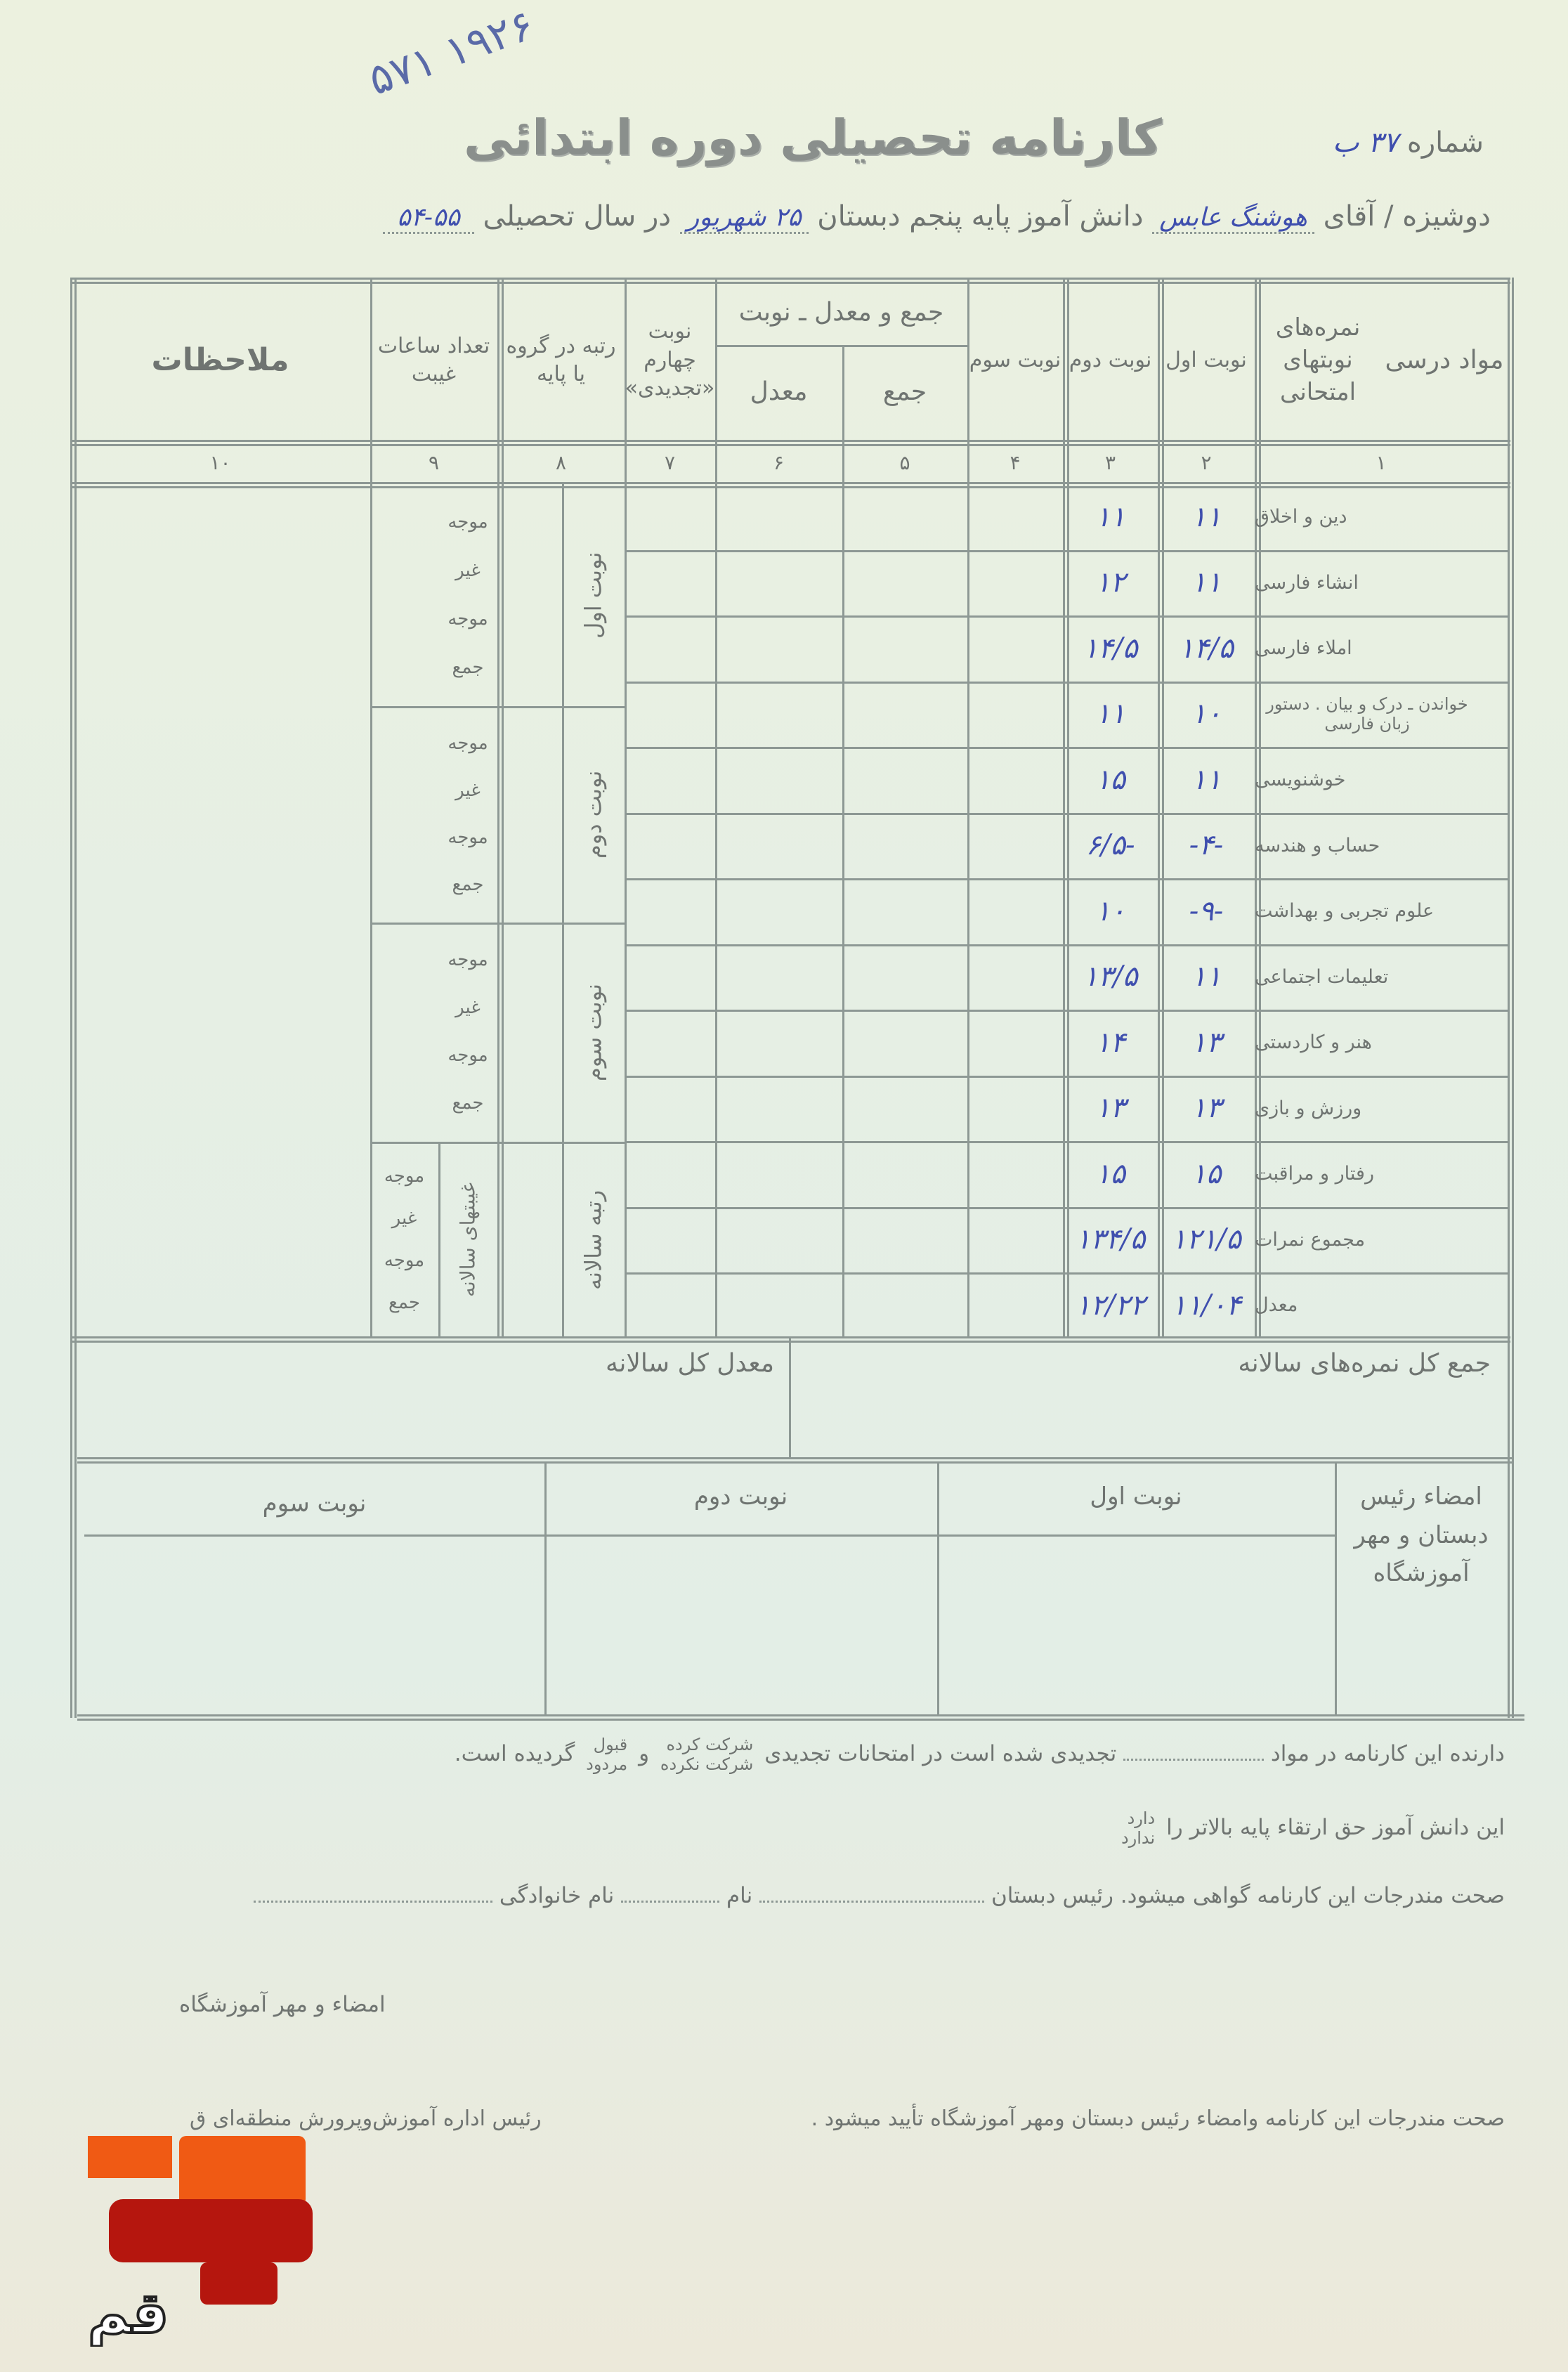 The image size is (1568, 2372). I want to click on header-sum: جمع, so click(904, 392).